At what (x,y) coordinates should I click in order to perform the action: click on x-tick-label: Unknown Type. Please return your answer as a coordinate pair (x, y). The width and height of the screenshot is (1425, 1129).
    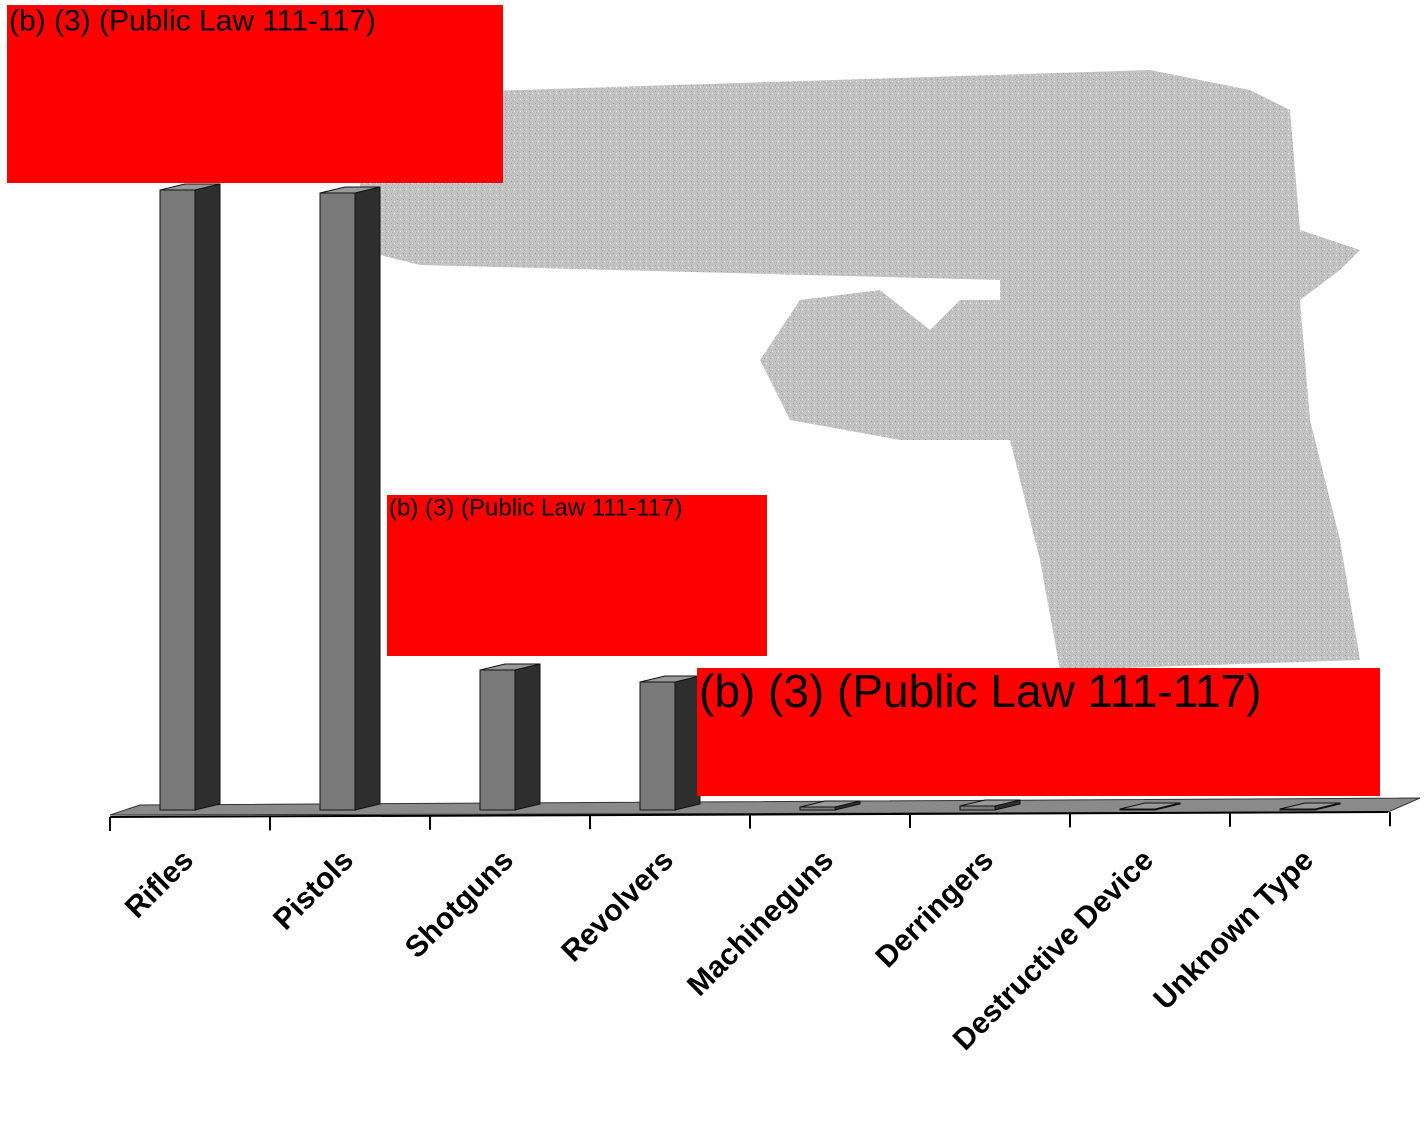
    Looking at the image, I should click on (1233, 930).